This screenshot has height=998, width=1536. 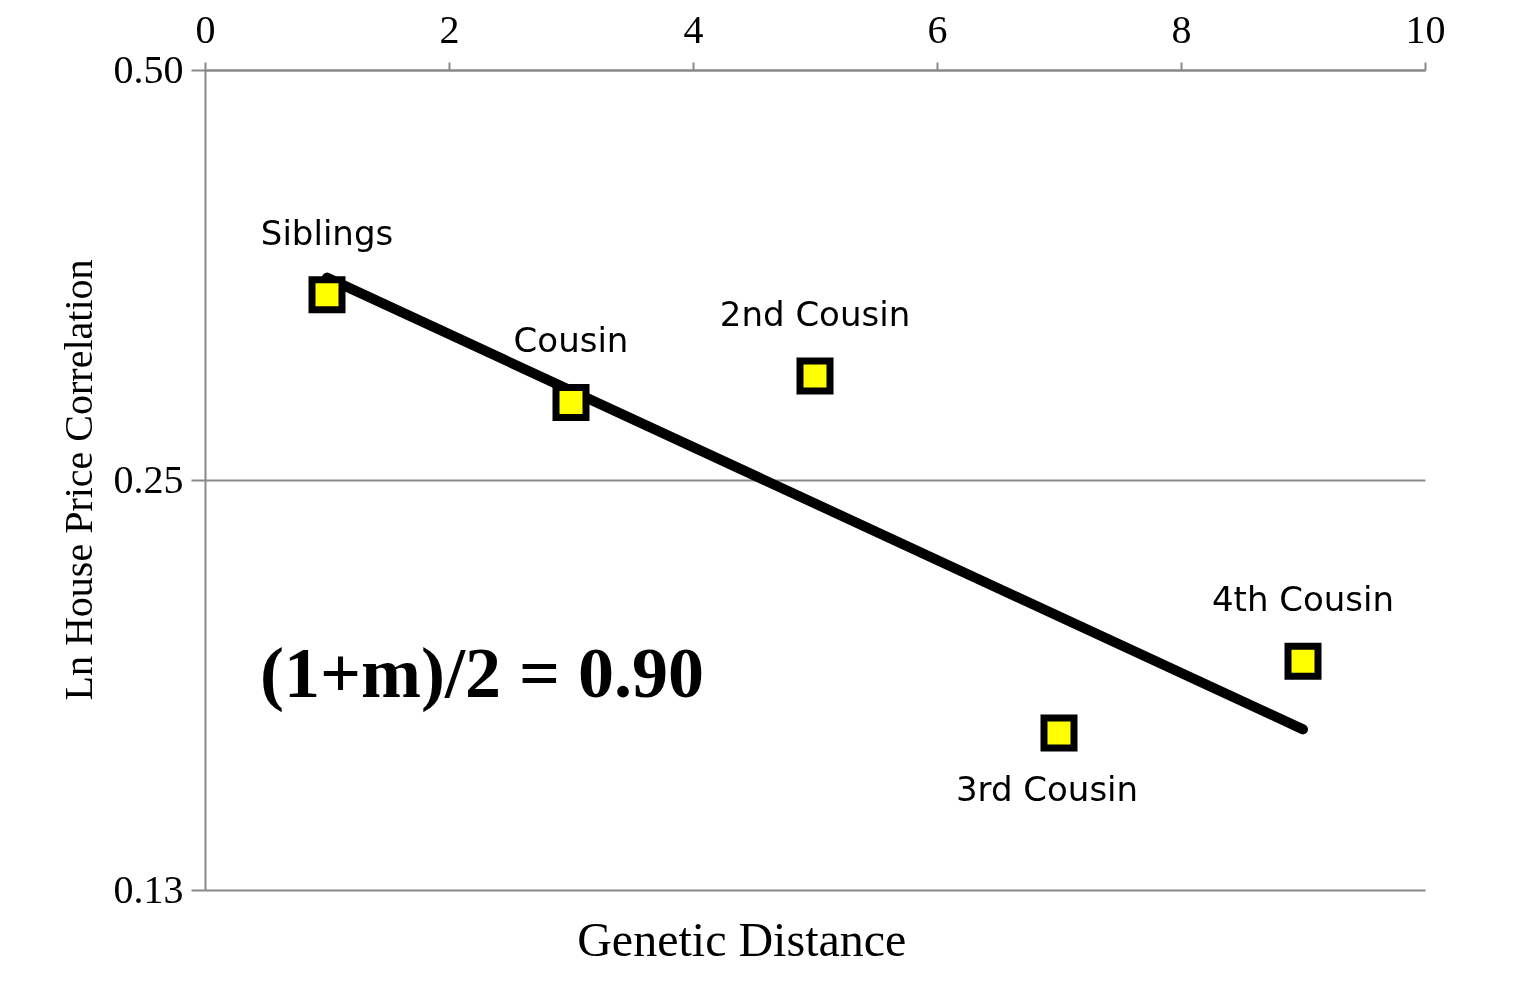 What do you see at coordinates (815, 314) in the screenshot?
I see `annotation: 2nd Cousin` at bounding box center [815, 314].